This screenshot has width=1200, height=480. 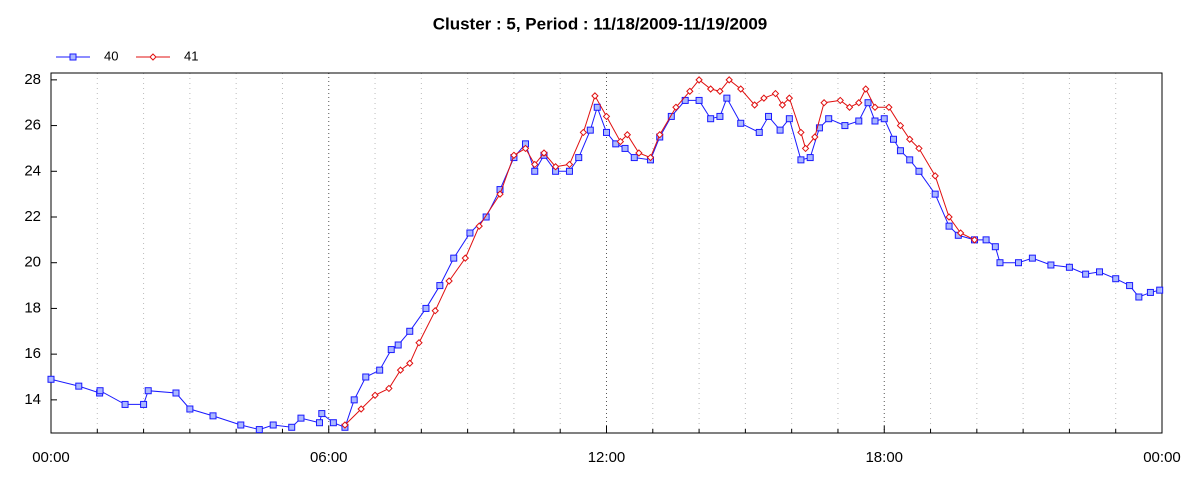 What do you see at coordinates (32, 262) in the screenshot?
I see `y-tick-label: 20` at bounding box center [32, 262].